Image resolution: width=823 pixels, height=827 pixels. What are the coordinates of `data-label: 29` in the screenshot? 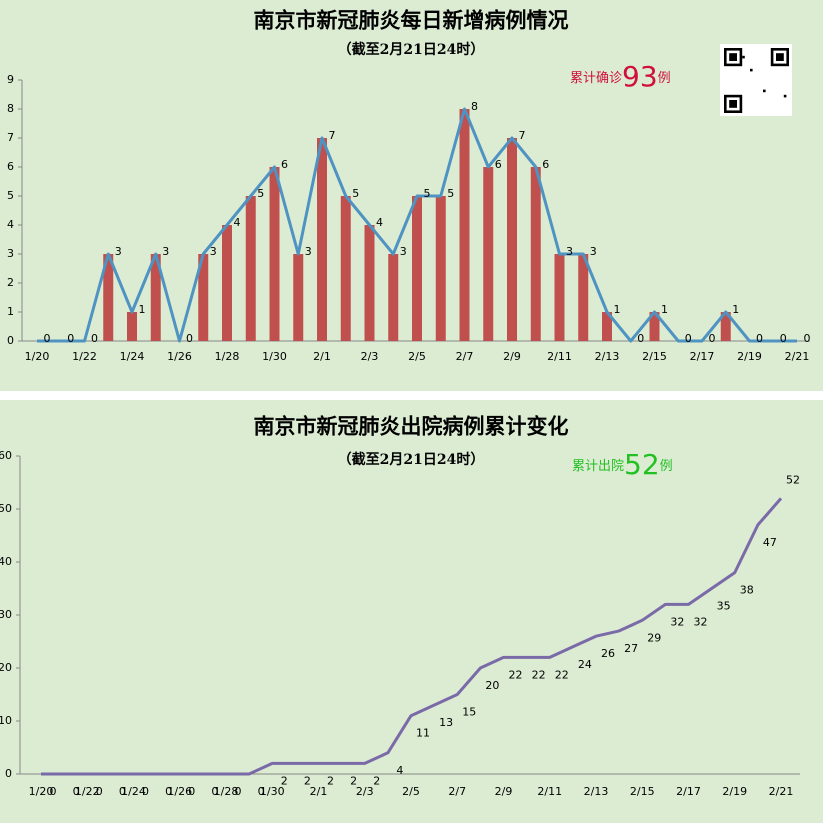 It's located at (654, 637).